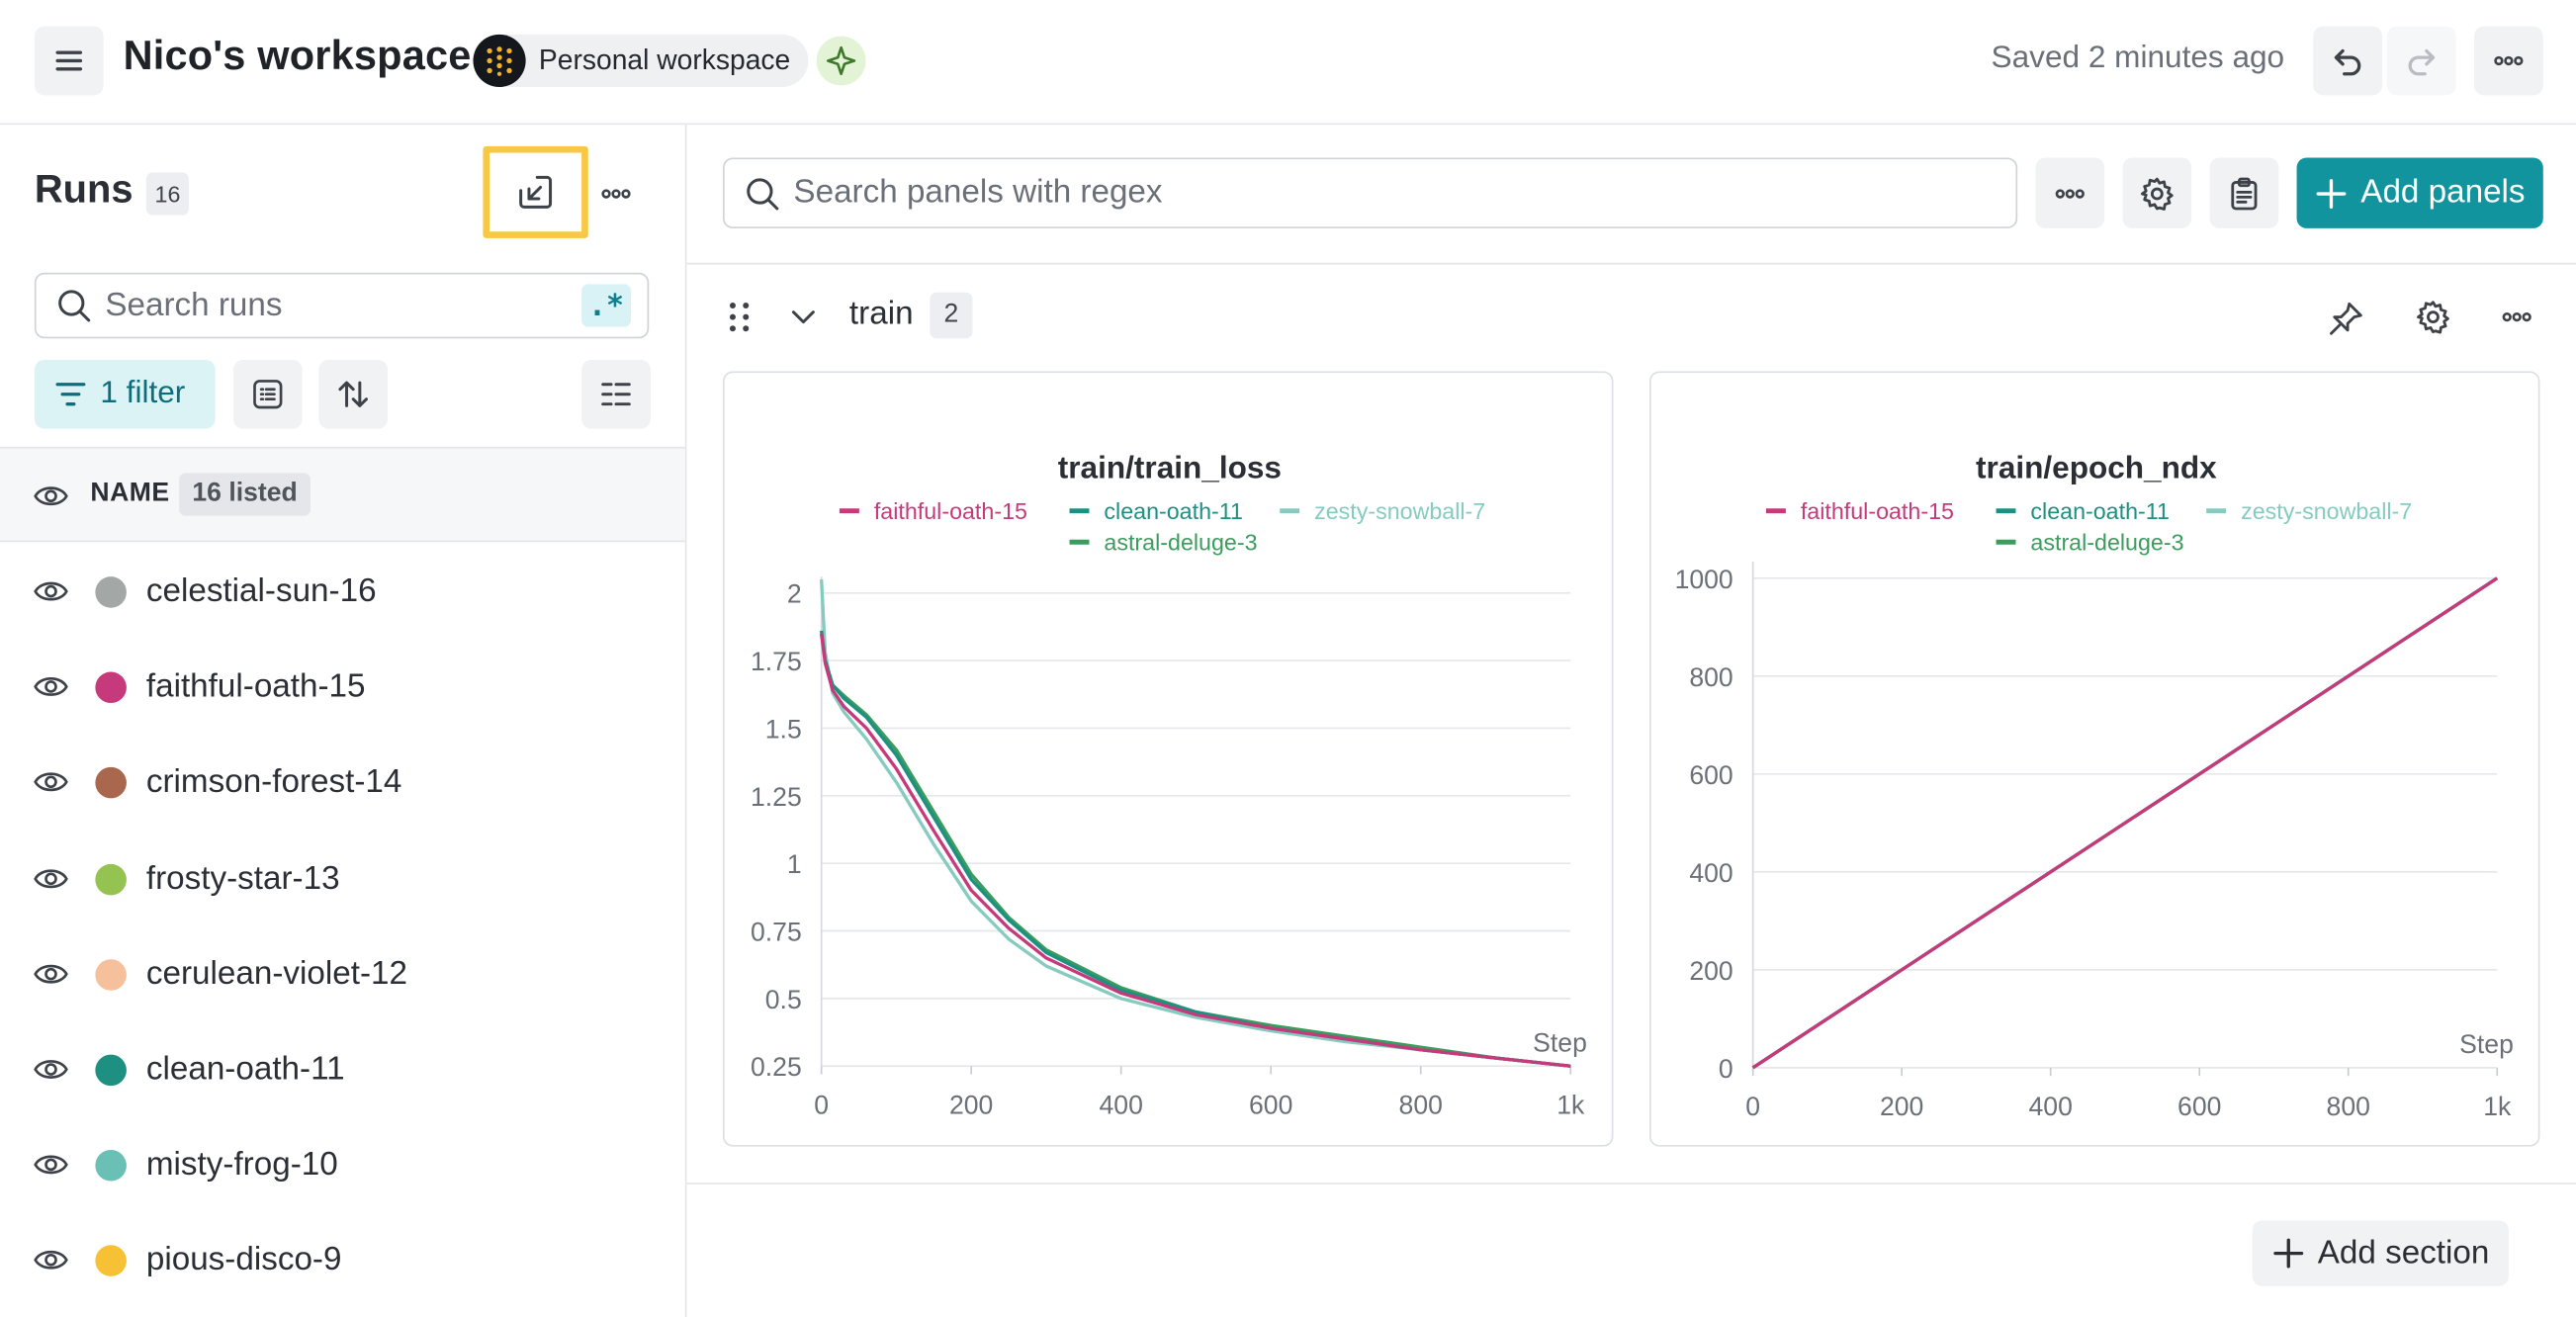  I want to click on run-row: pious-disco-9, so click(342, 1261).